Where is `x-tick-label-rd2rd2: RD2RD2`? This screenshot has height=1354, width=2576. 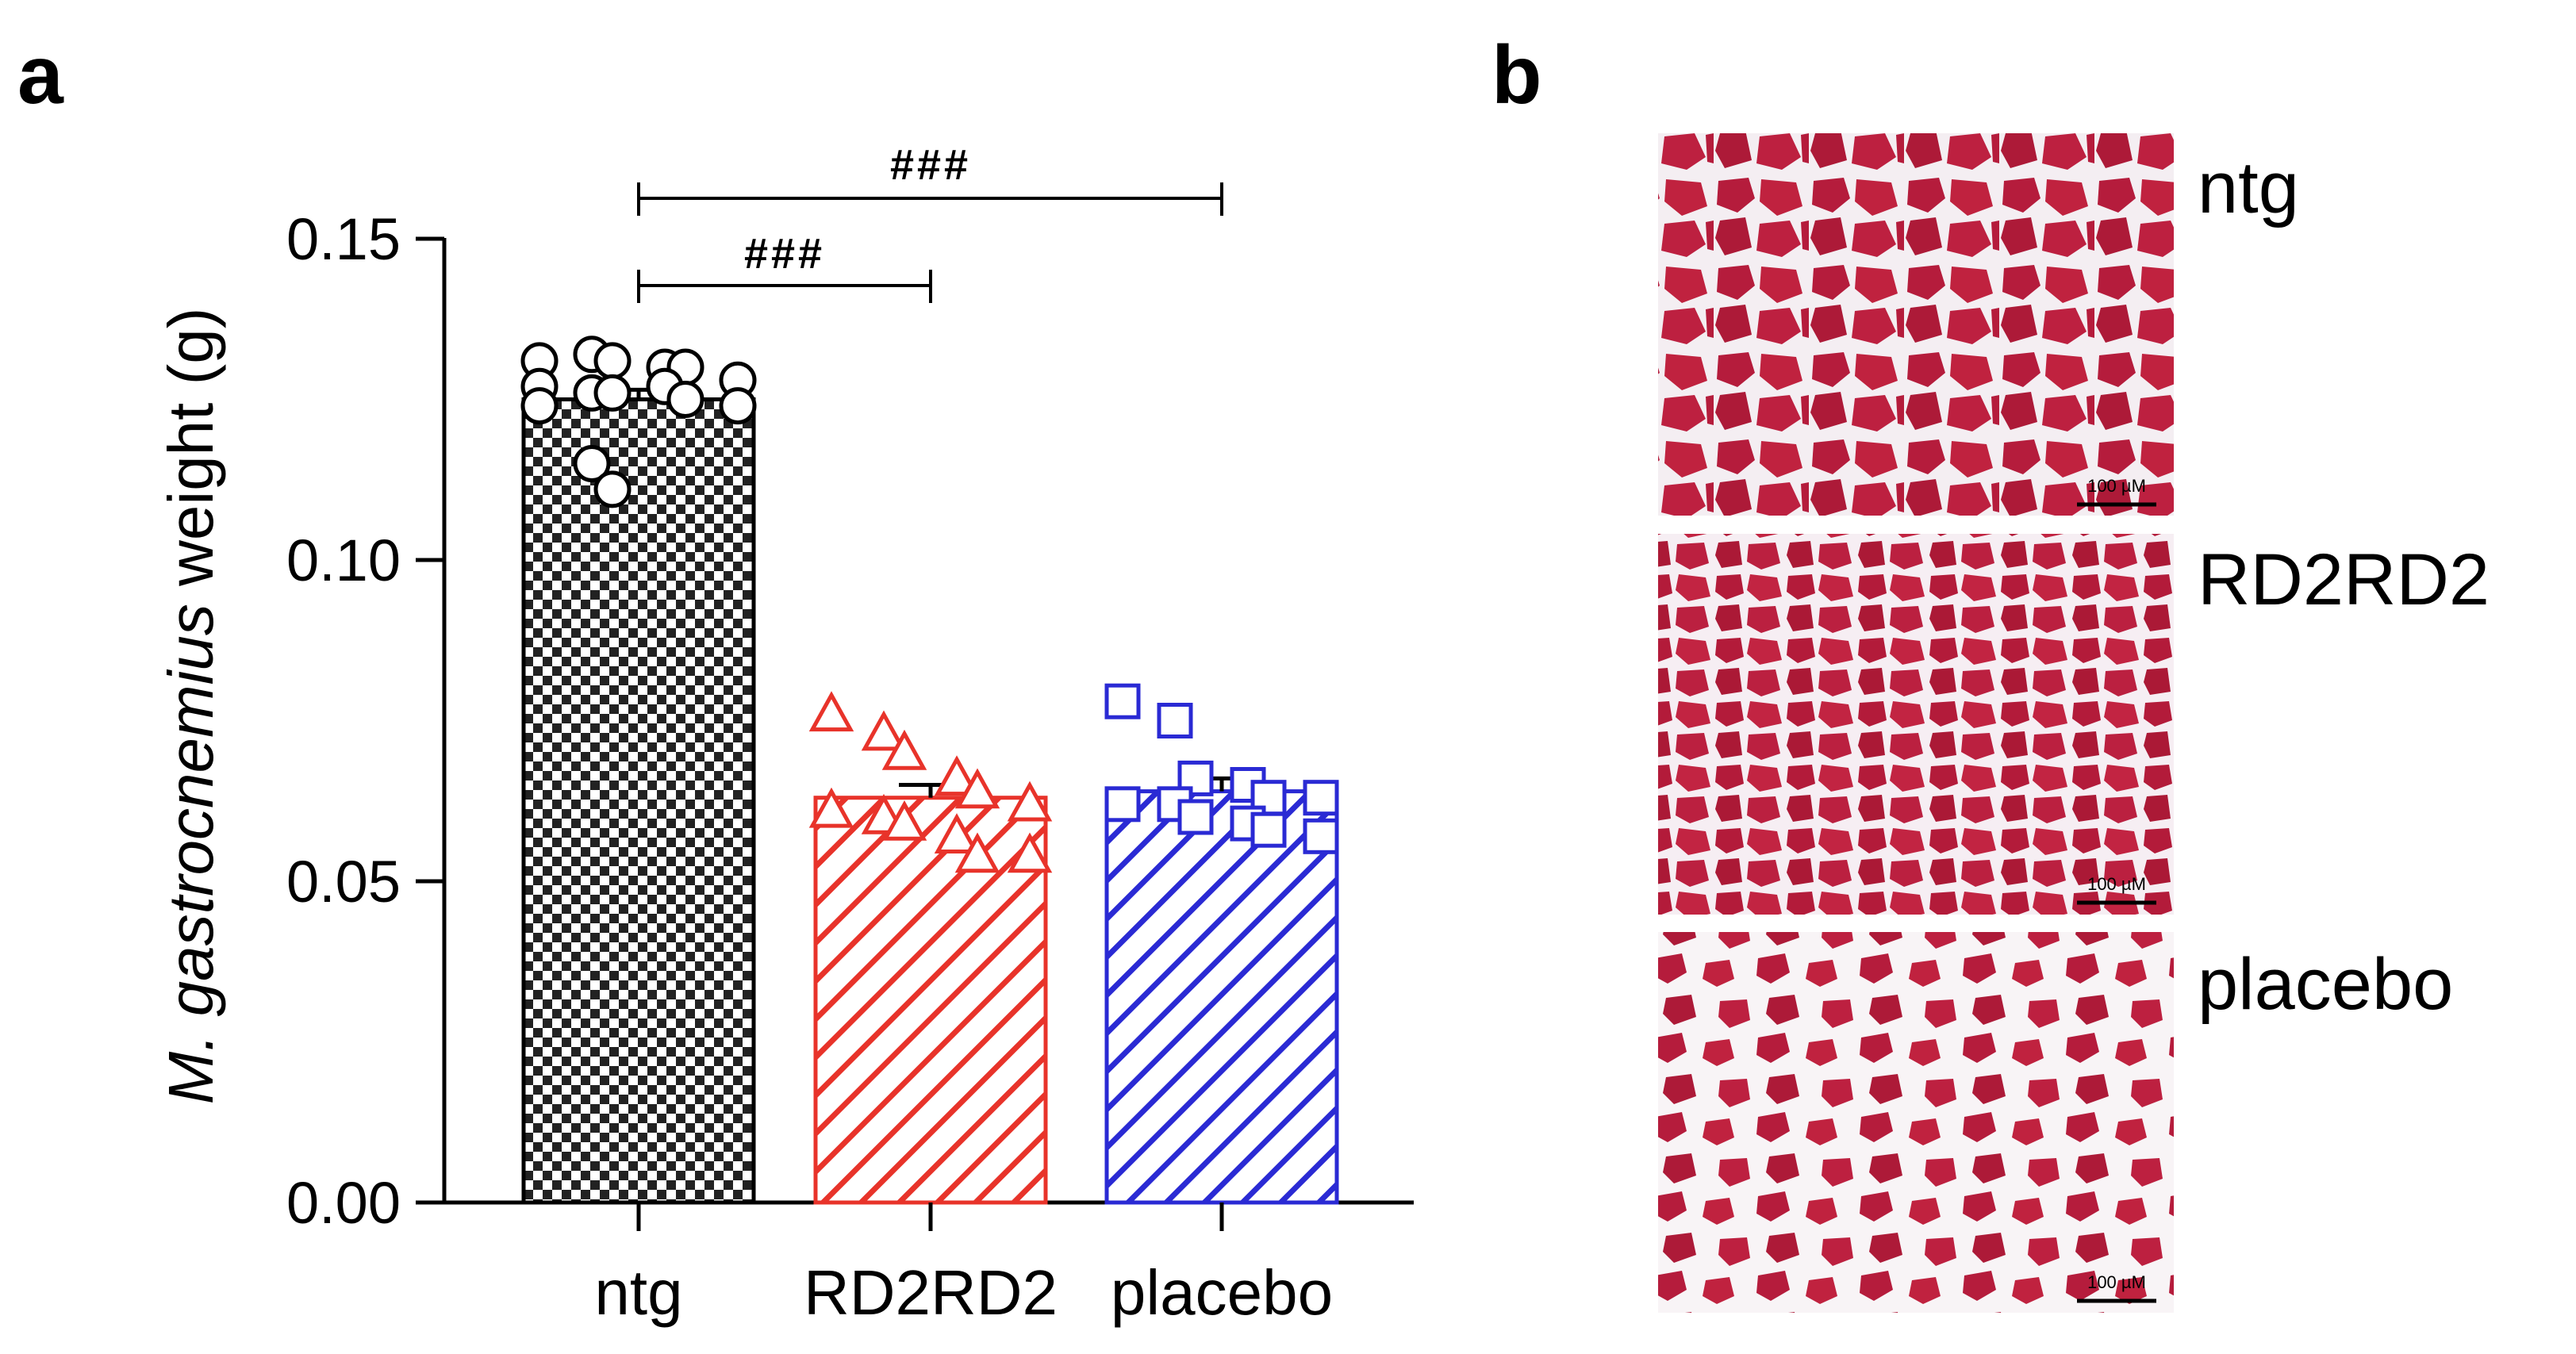 x-tick-label-rd2rd2: RD2RD2 is located at coordinates (931, 1292).